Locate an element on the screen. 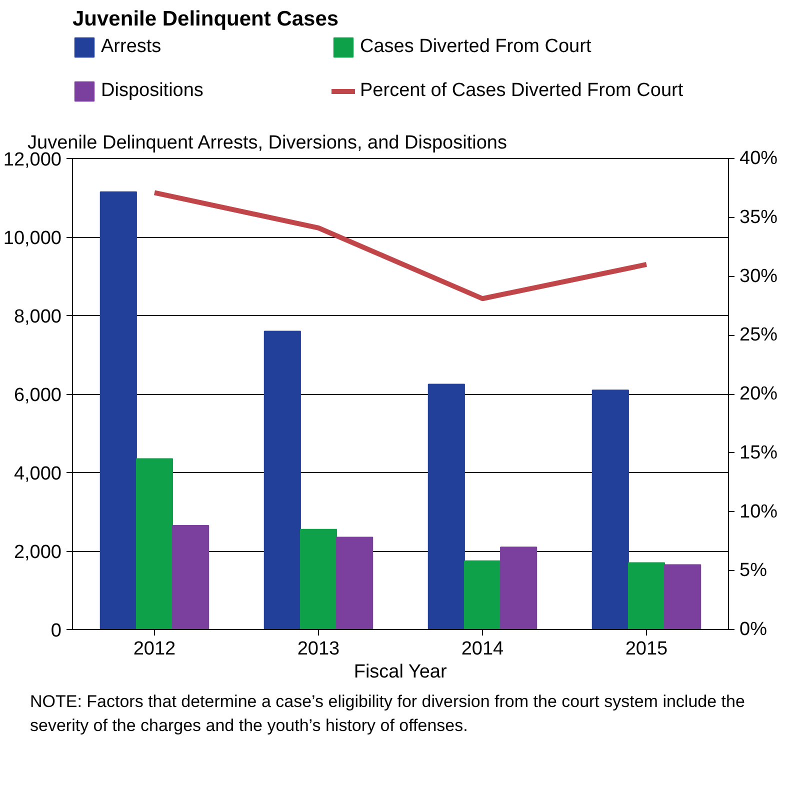 Image resolution: width=788 pixels, height=787 pixels. legend-label: Dispositions is located at coordinates (152, 91).